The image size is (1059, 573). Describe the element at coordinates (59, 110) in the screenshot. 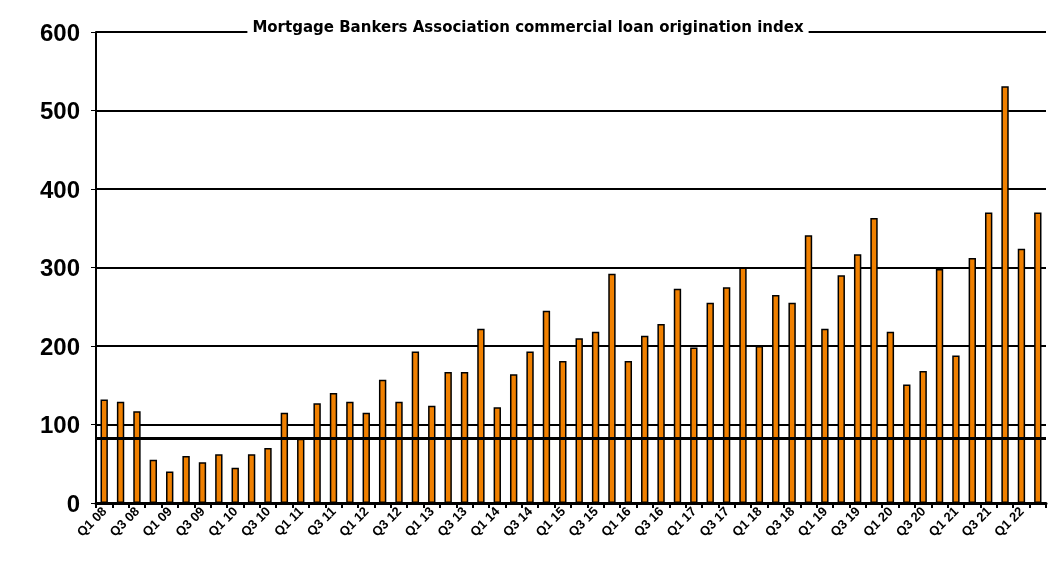

I see `y-tick-label: 500` at that location.